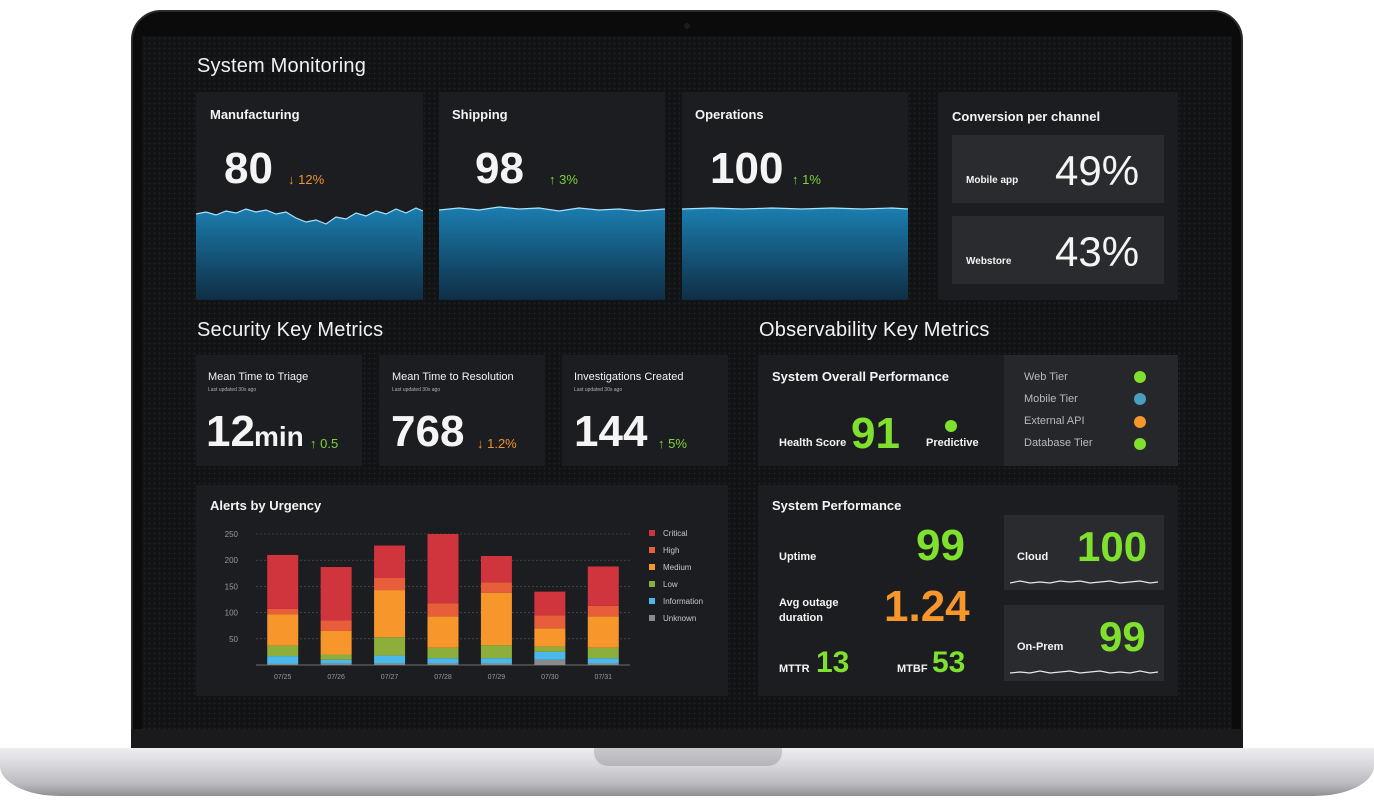 This screenshot has height=810, width=1374. What do you see at coordinates (497, 443) in the screenshot?
I see `card-delta: ↓ 1.2%` at bounding box center [497, 443].